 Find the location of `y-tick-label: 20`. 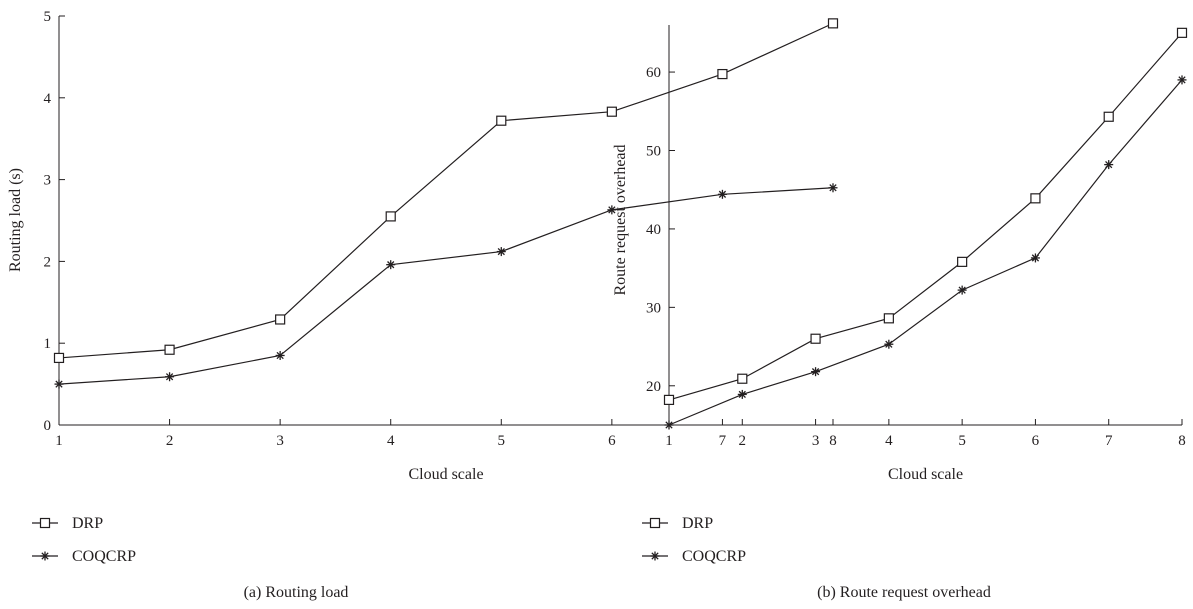

y-tick-label: 20 is located at coordinates (653, 387).